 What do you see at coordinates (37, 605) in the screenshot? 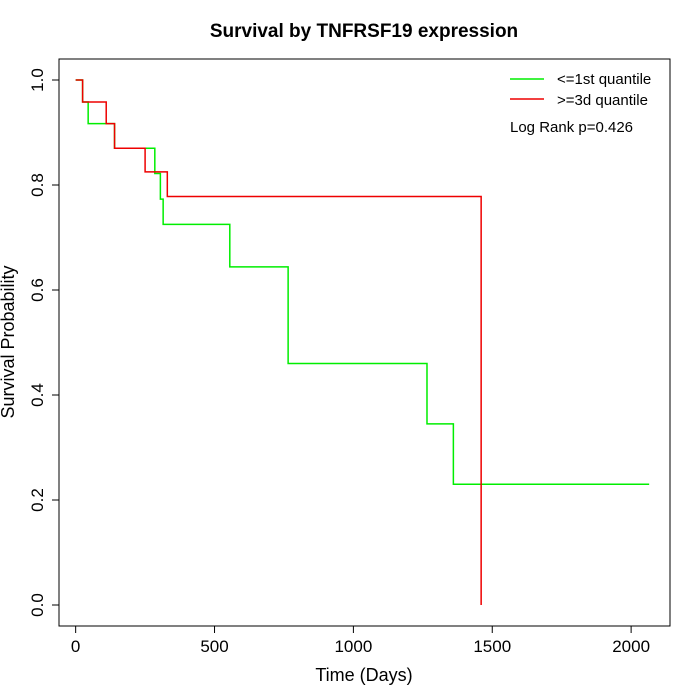
I see `y-tick-label: 0.0` at bounding box center [37, 605].